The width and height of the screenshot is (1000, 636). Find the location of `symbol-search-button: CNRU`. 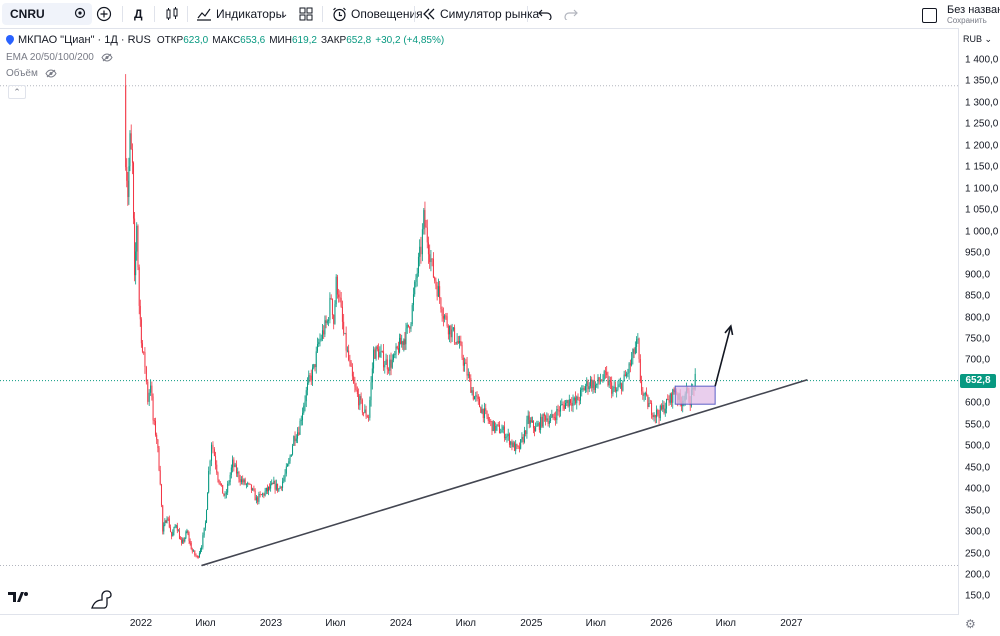

symbol-search-button: CNRU is located at coordinates (47, 14).